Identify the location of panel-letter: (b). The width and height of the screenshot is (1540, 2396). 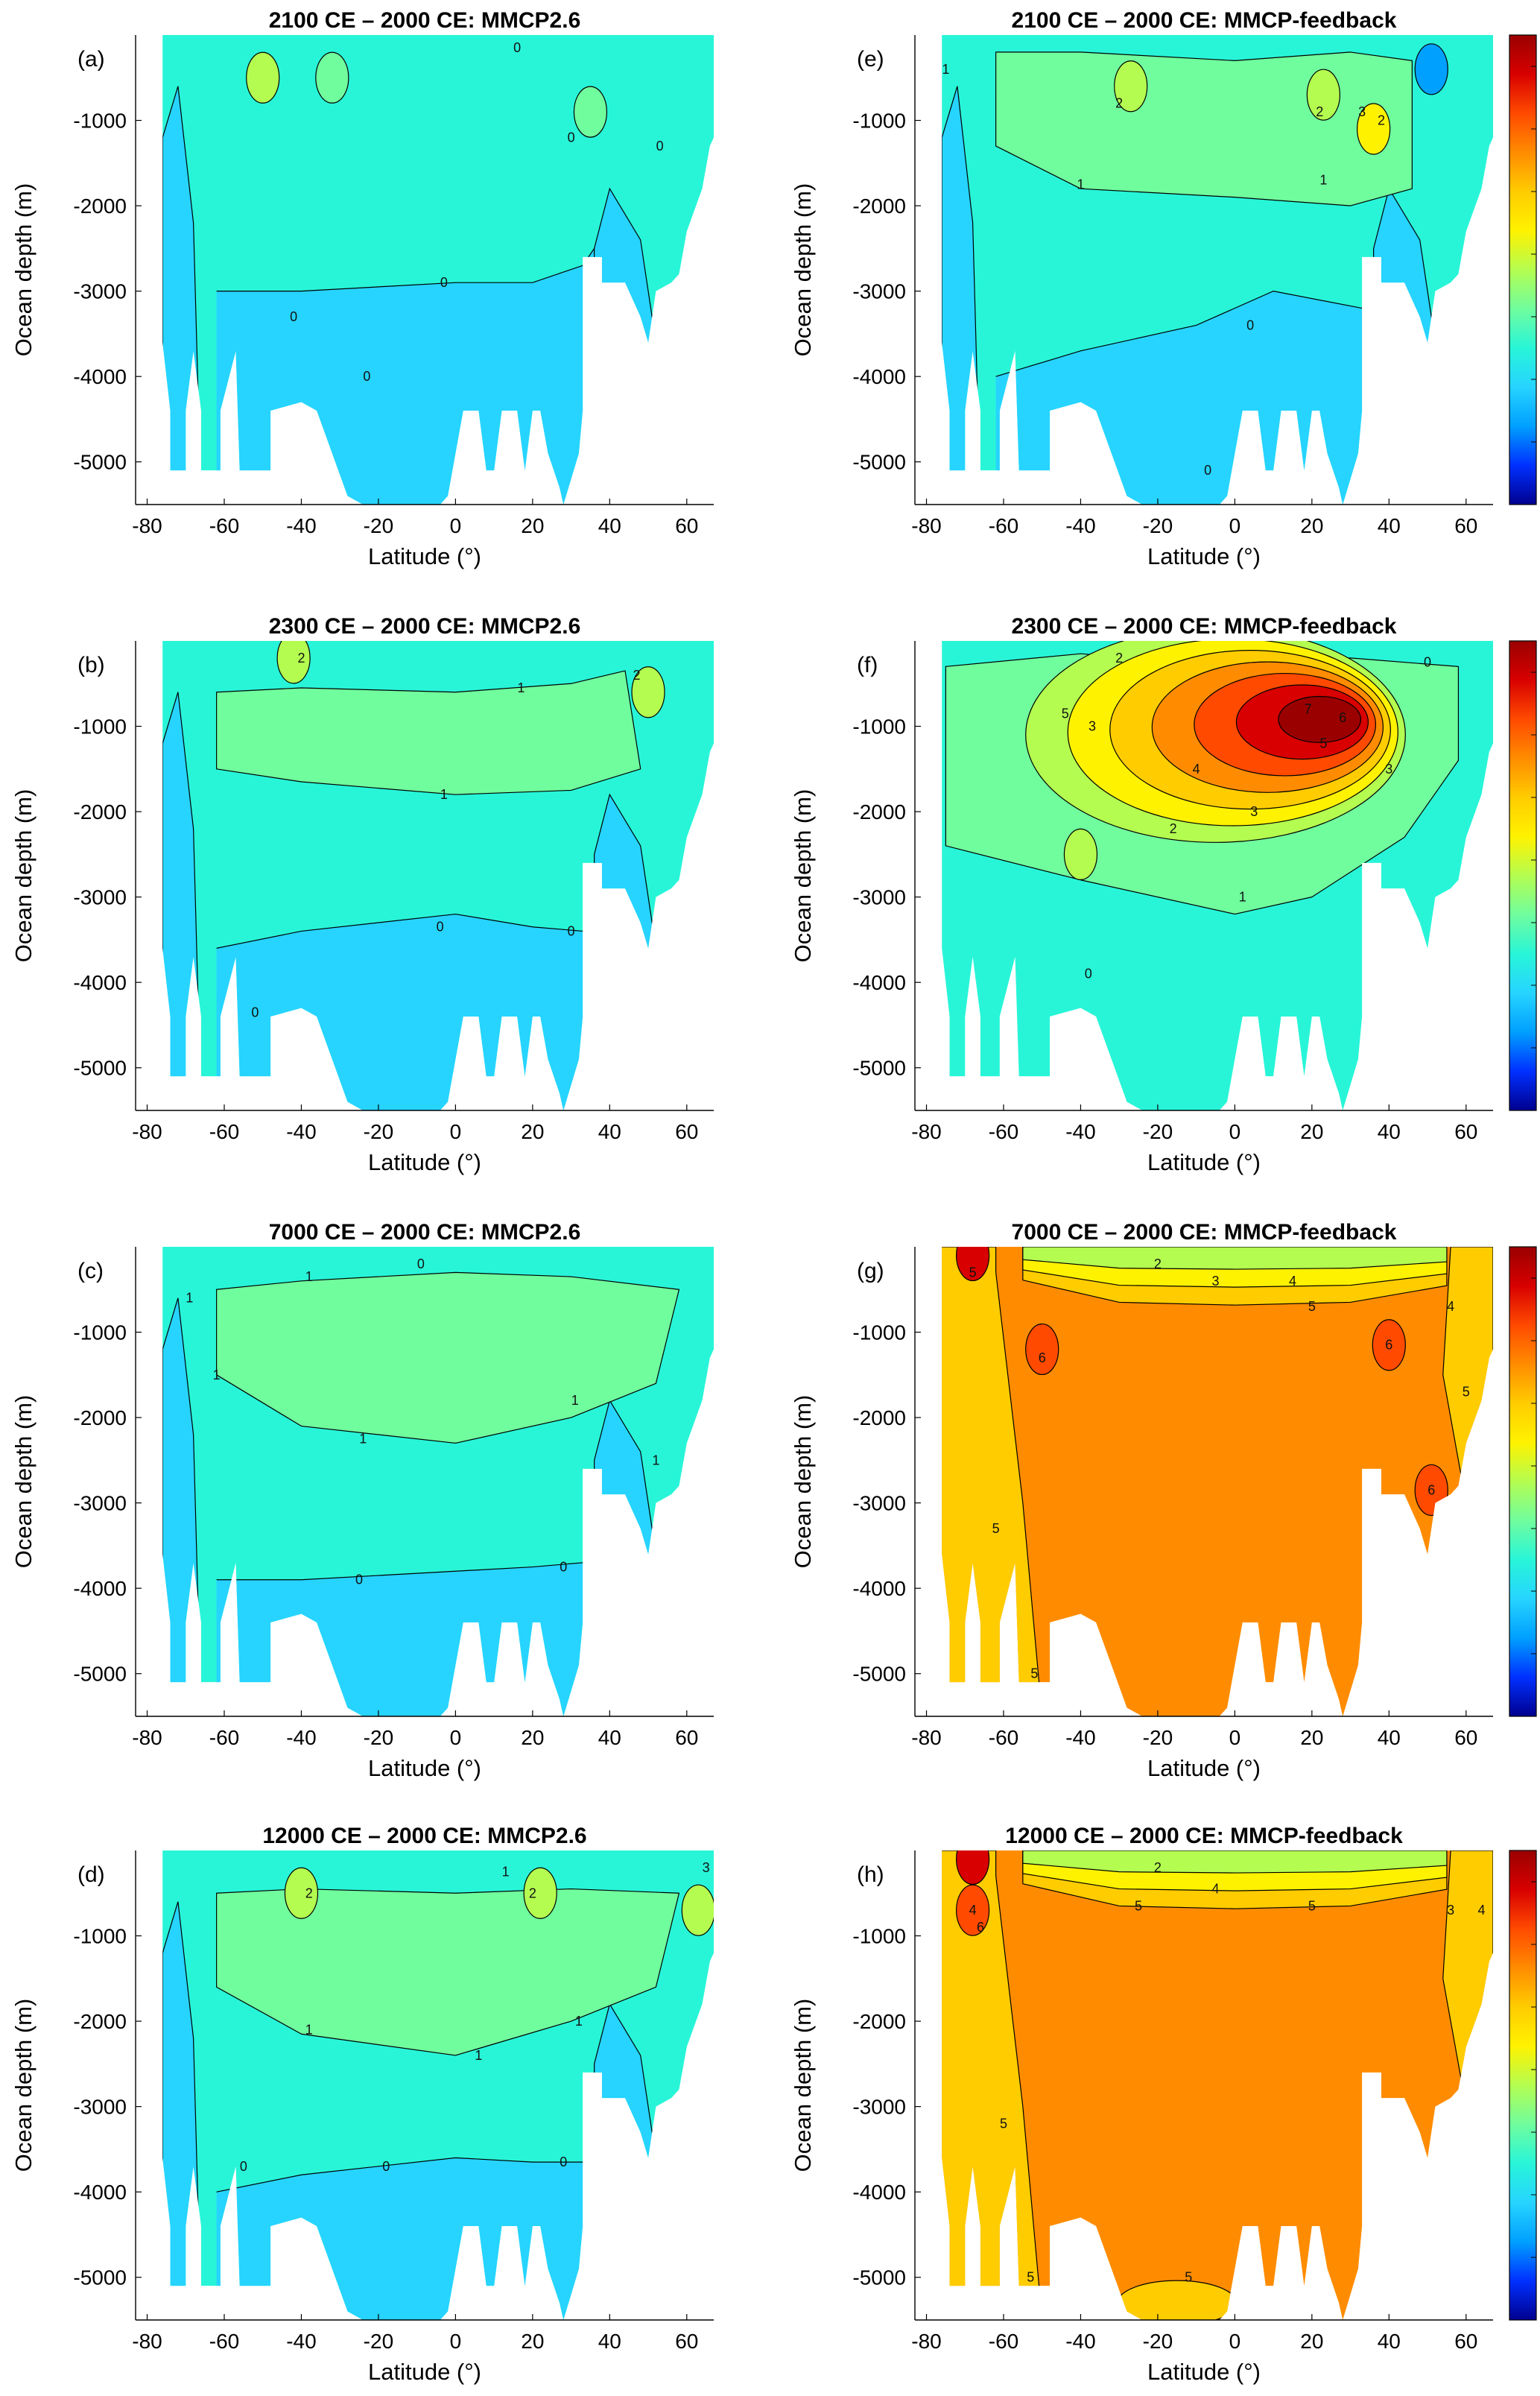
(91, 665).